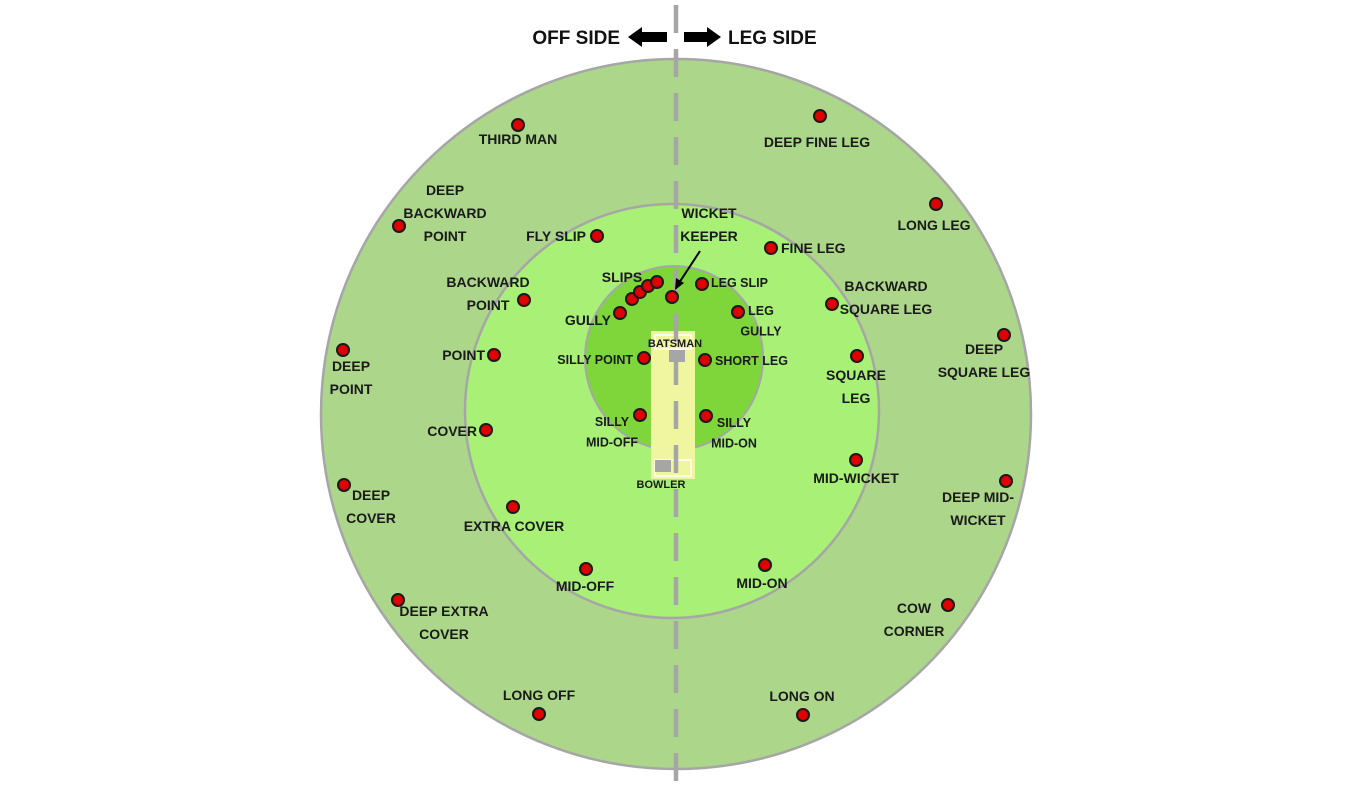  I want to click on label-silly-mid-on-line: MID-ON, so click(734, 444).